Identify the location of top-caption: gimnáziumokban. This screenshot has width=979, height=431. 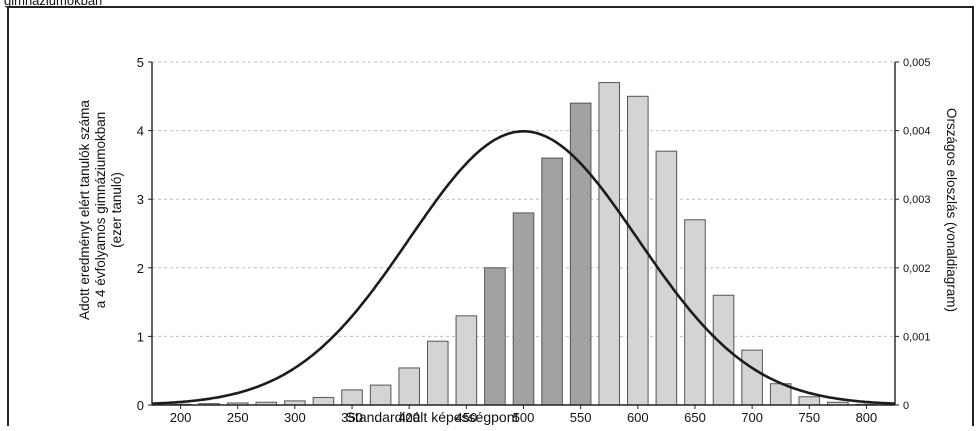
(53, 4).